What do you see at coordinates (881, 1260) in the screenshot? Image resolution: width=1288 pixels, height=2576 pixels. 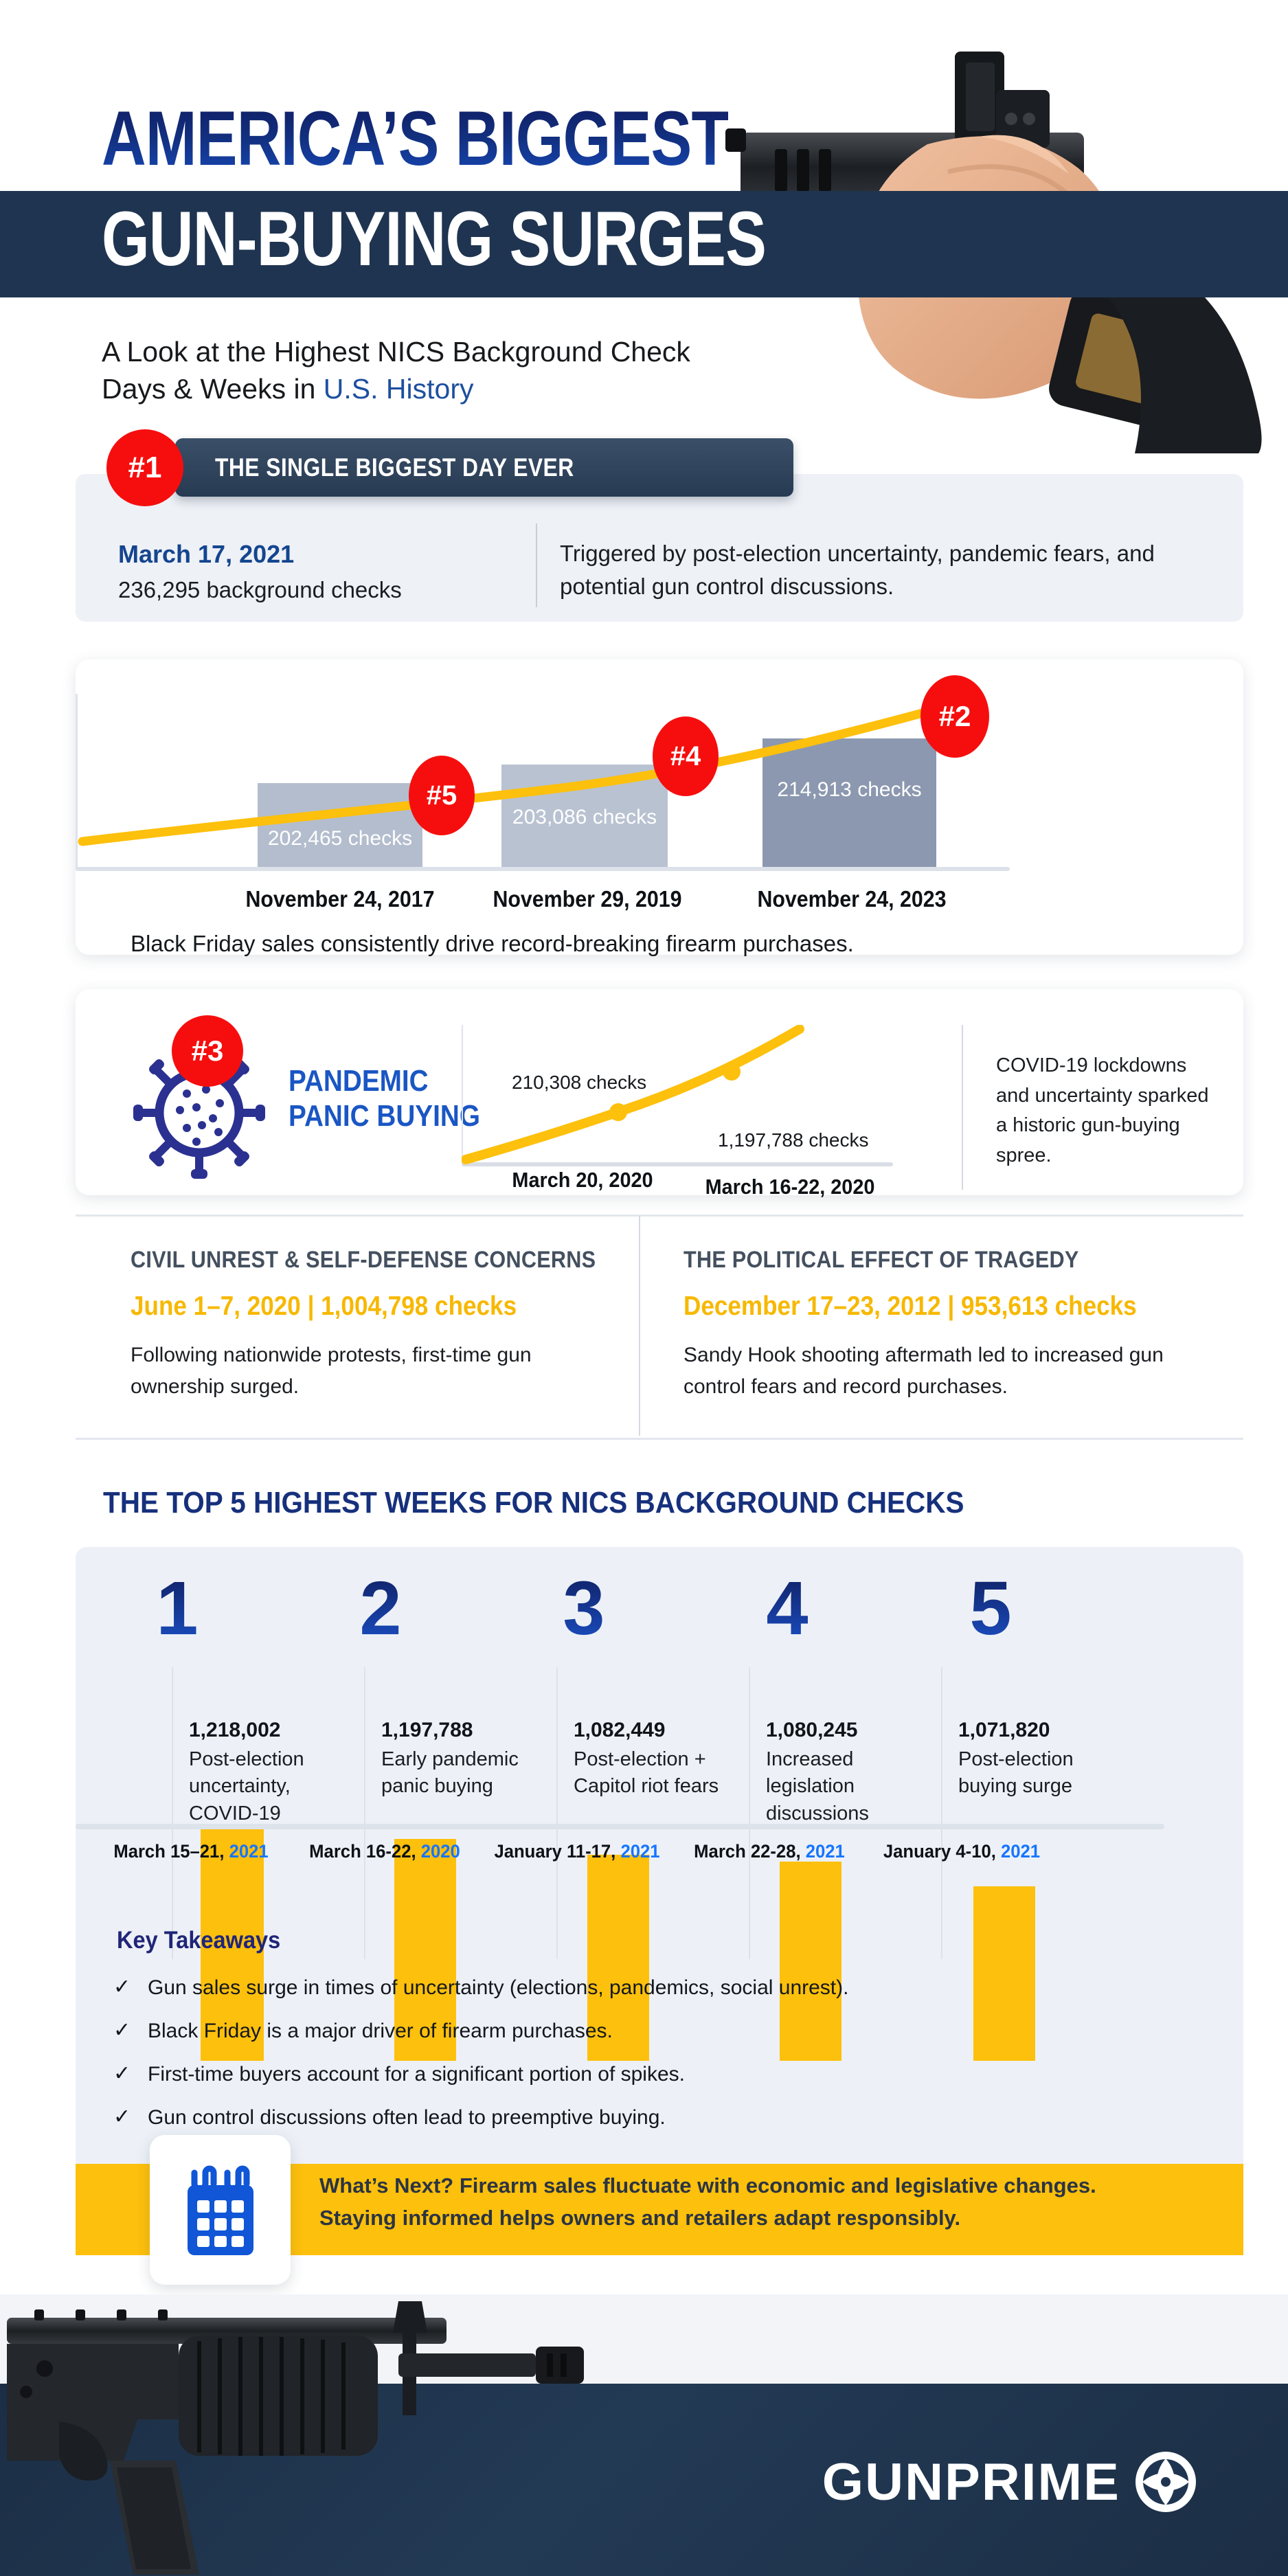 I see `political-effect-heading: THE POLITICAL EFFECT OF TRAGEDY` at bounding box center [881, 1260].